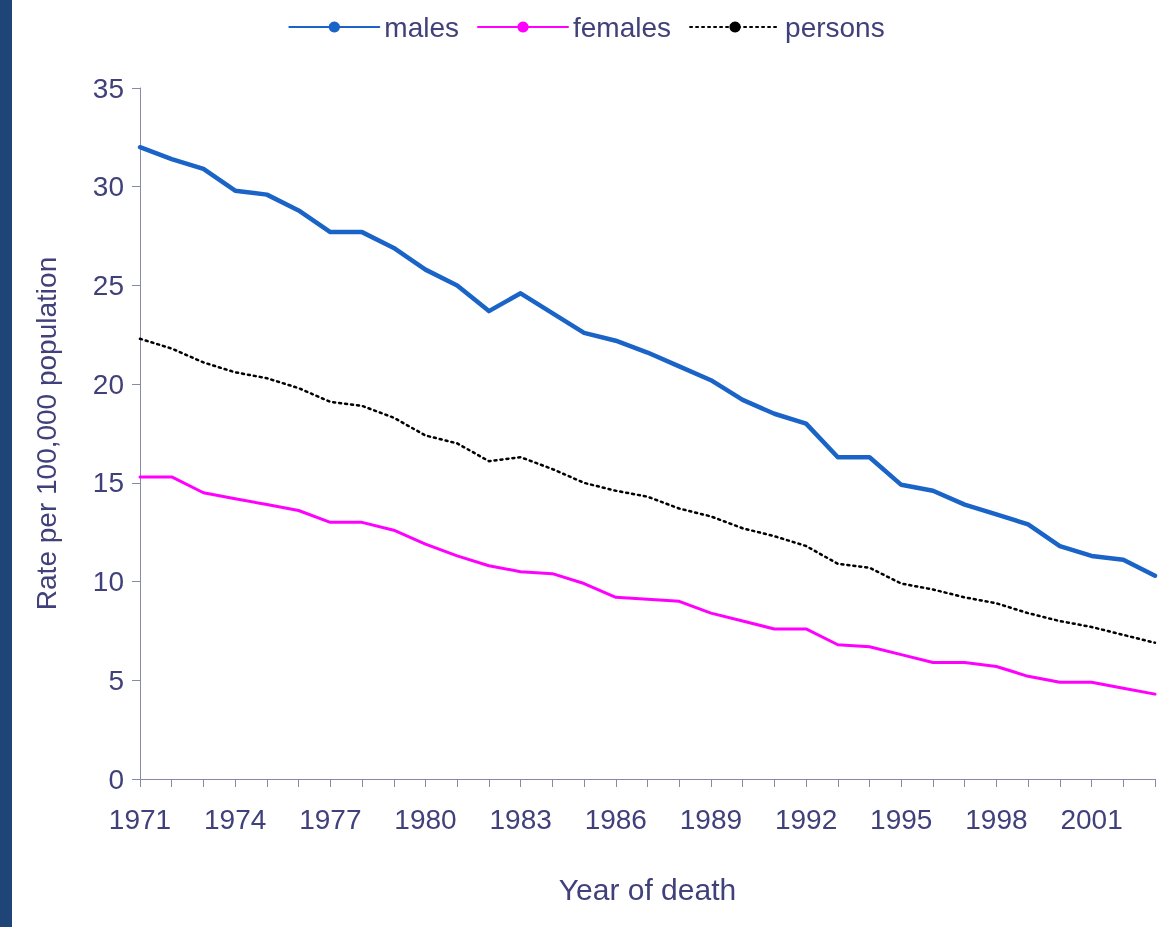 The image size is (1161, 927). I want to click on x-tick-label: 1980, so click(425, 819).